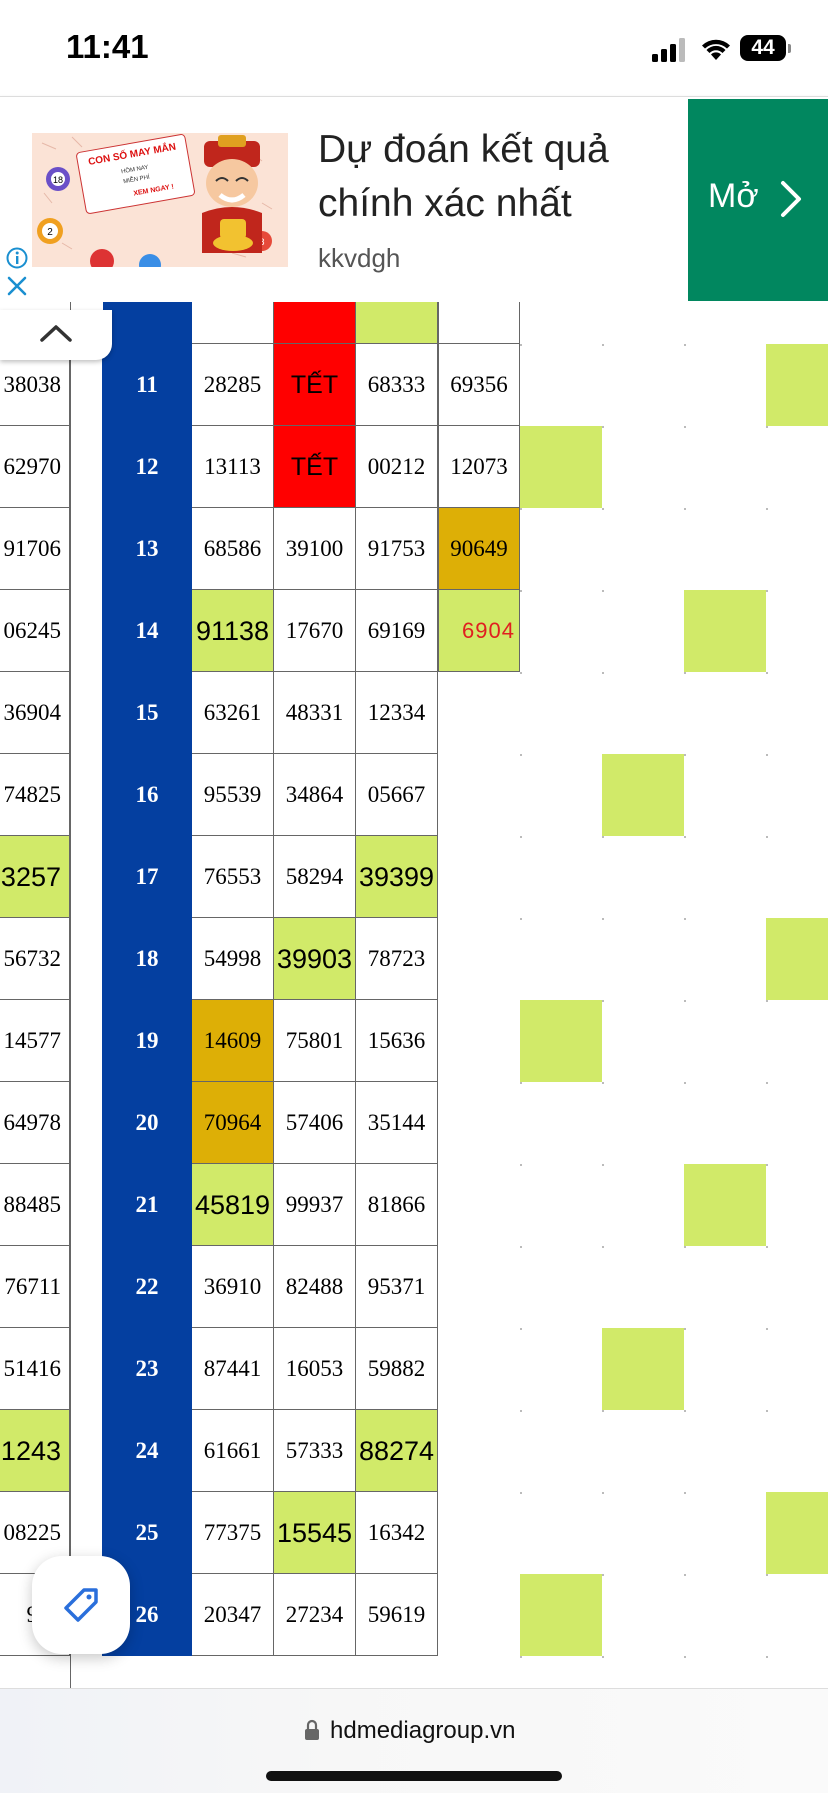 This screenshot has height=1793, width=828. I want to click on ad-close-icon, so click(17, 286).